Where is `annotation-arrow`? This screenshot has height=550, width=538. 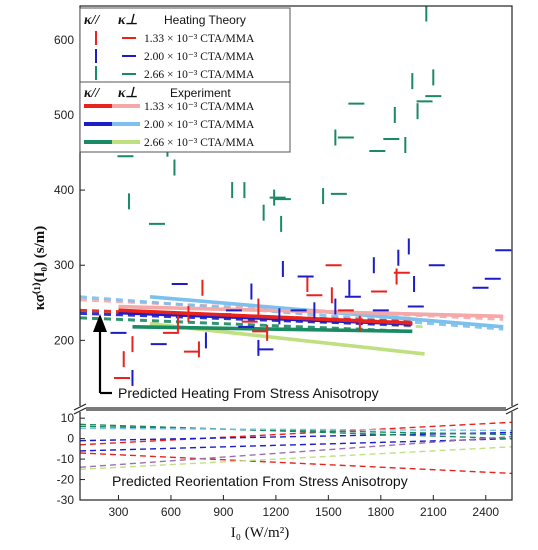
annotation-arrow is located at coordinates (102, 354).